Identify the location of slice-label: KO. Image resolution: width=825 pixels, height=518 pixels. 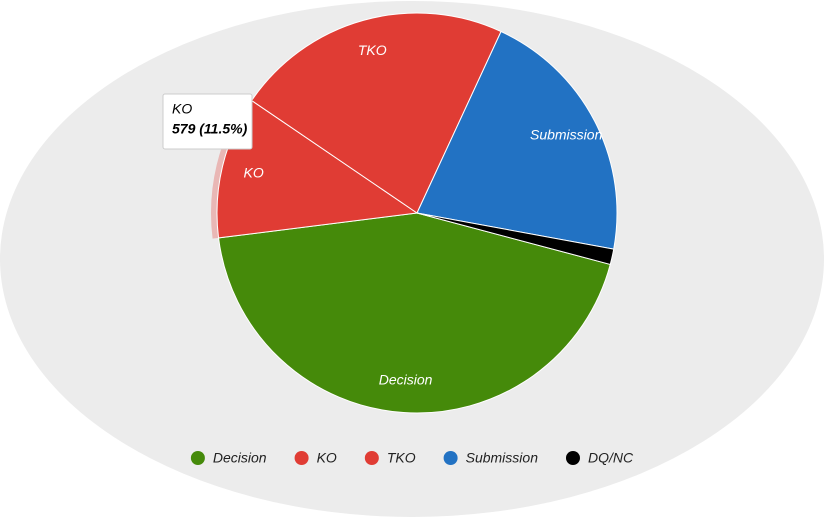
(254, 172).